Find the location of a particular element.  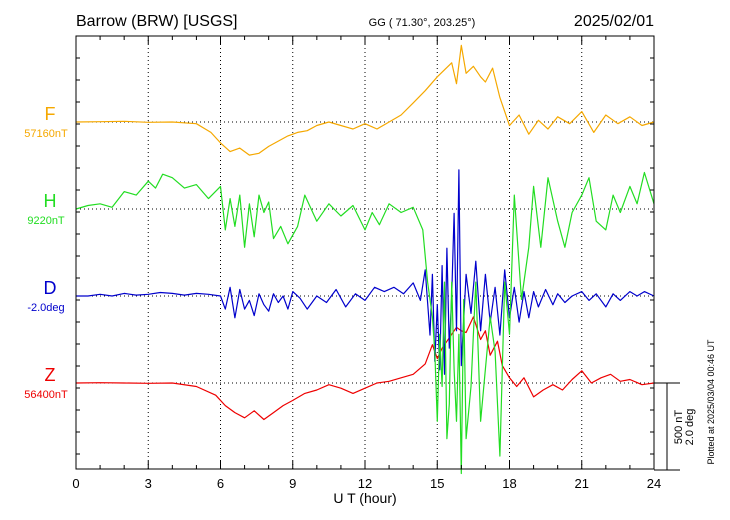

series-name-z: Z is located at coordinates (50, 375).